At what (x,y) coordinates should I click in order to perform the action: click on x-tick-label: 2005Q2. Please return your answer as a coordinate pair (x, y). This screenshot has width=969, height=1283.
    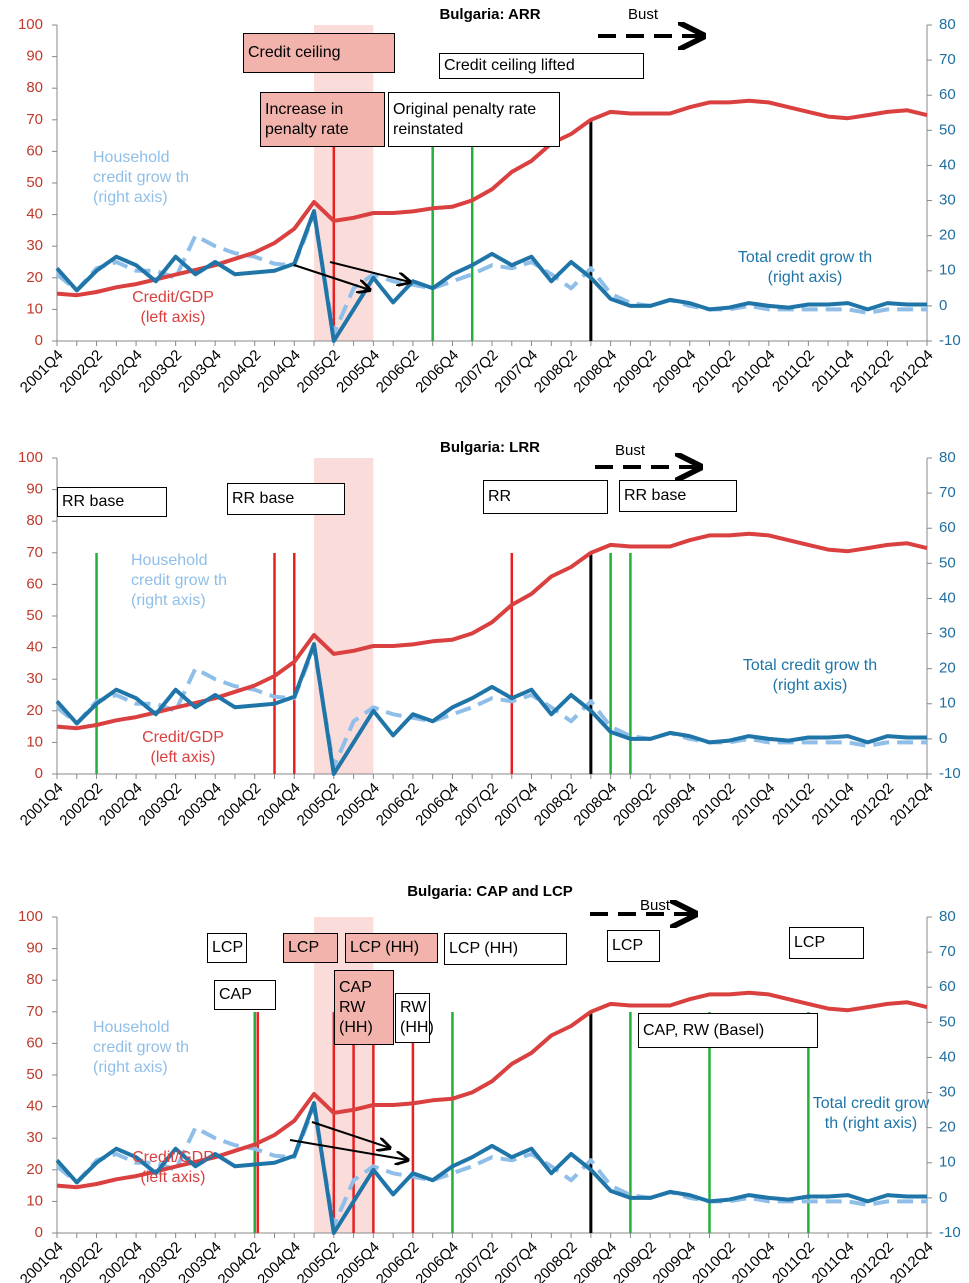
    Looking at the image, I should click on (319, 805).